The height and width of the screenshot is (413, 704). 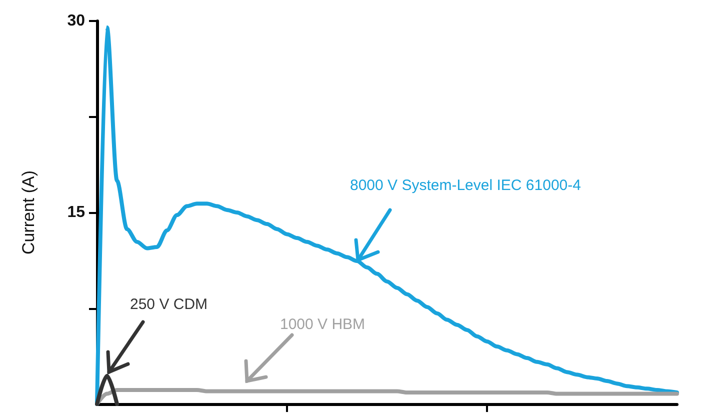 What do you see at coordinates (76, 21) in the screenshot?
I see `y-tick-label: 30` at bounding box center [76, 21].